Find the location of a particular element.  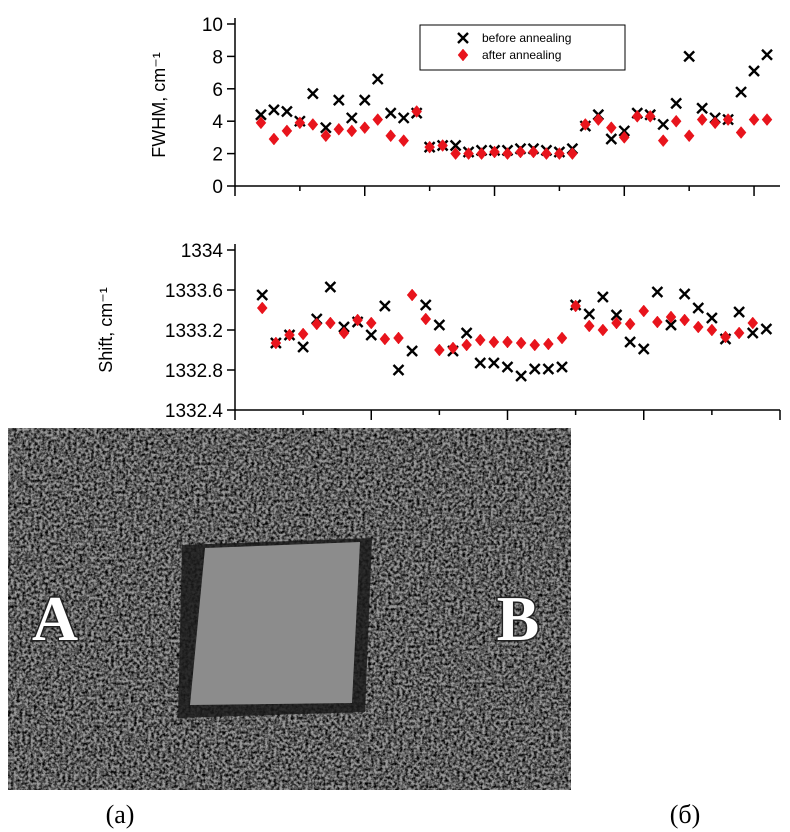

y-tick-label: 1332.4 is located at coordinates (194, 411).